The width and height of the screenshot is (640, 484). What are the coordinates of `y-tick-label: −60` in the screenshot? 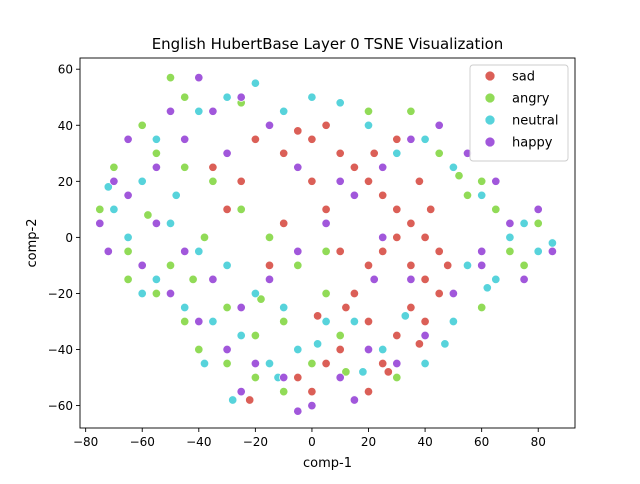 It's located at (60, 406).